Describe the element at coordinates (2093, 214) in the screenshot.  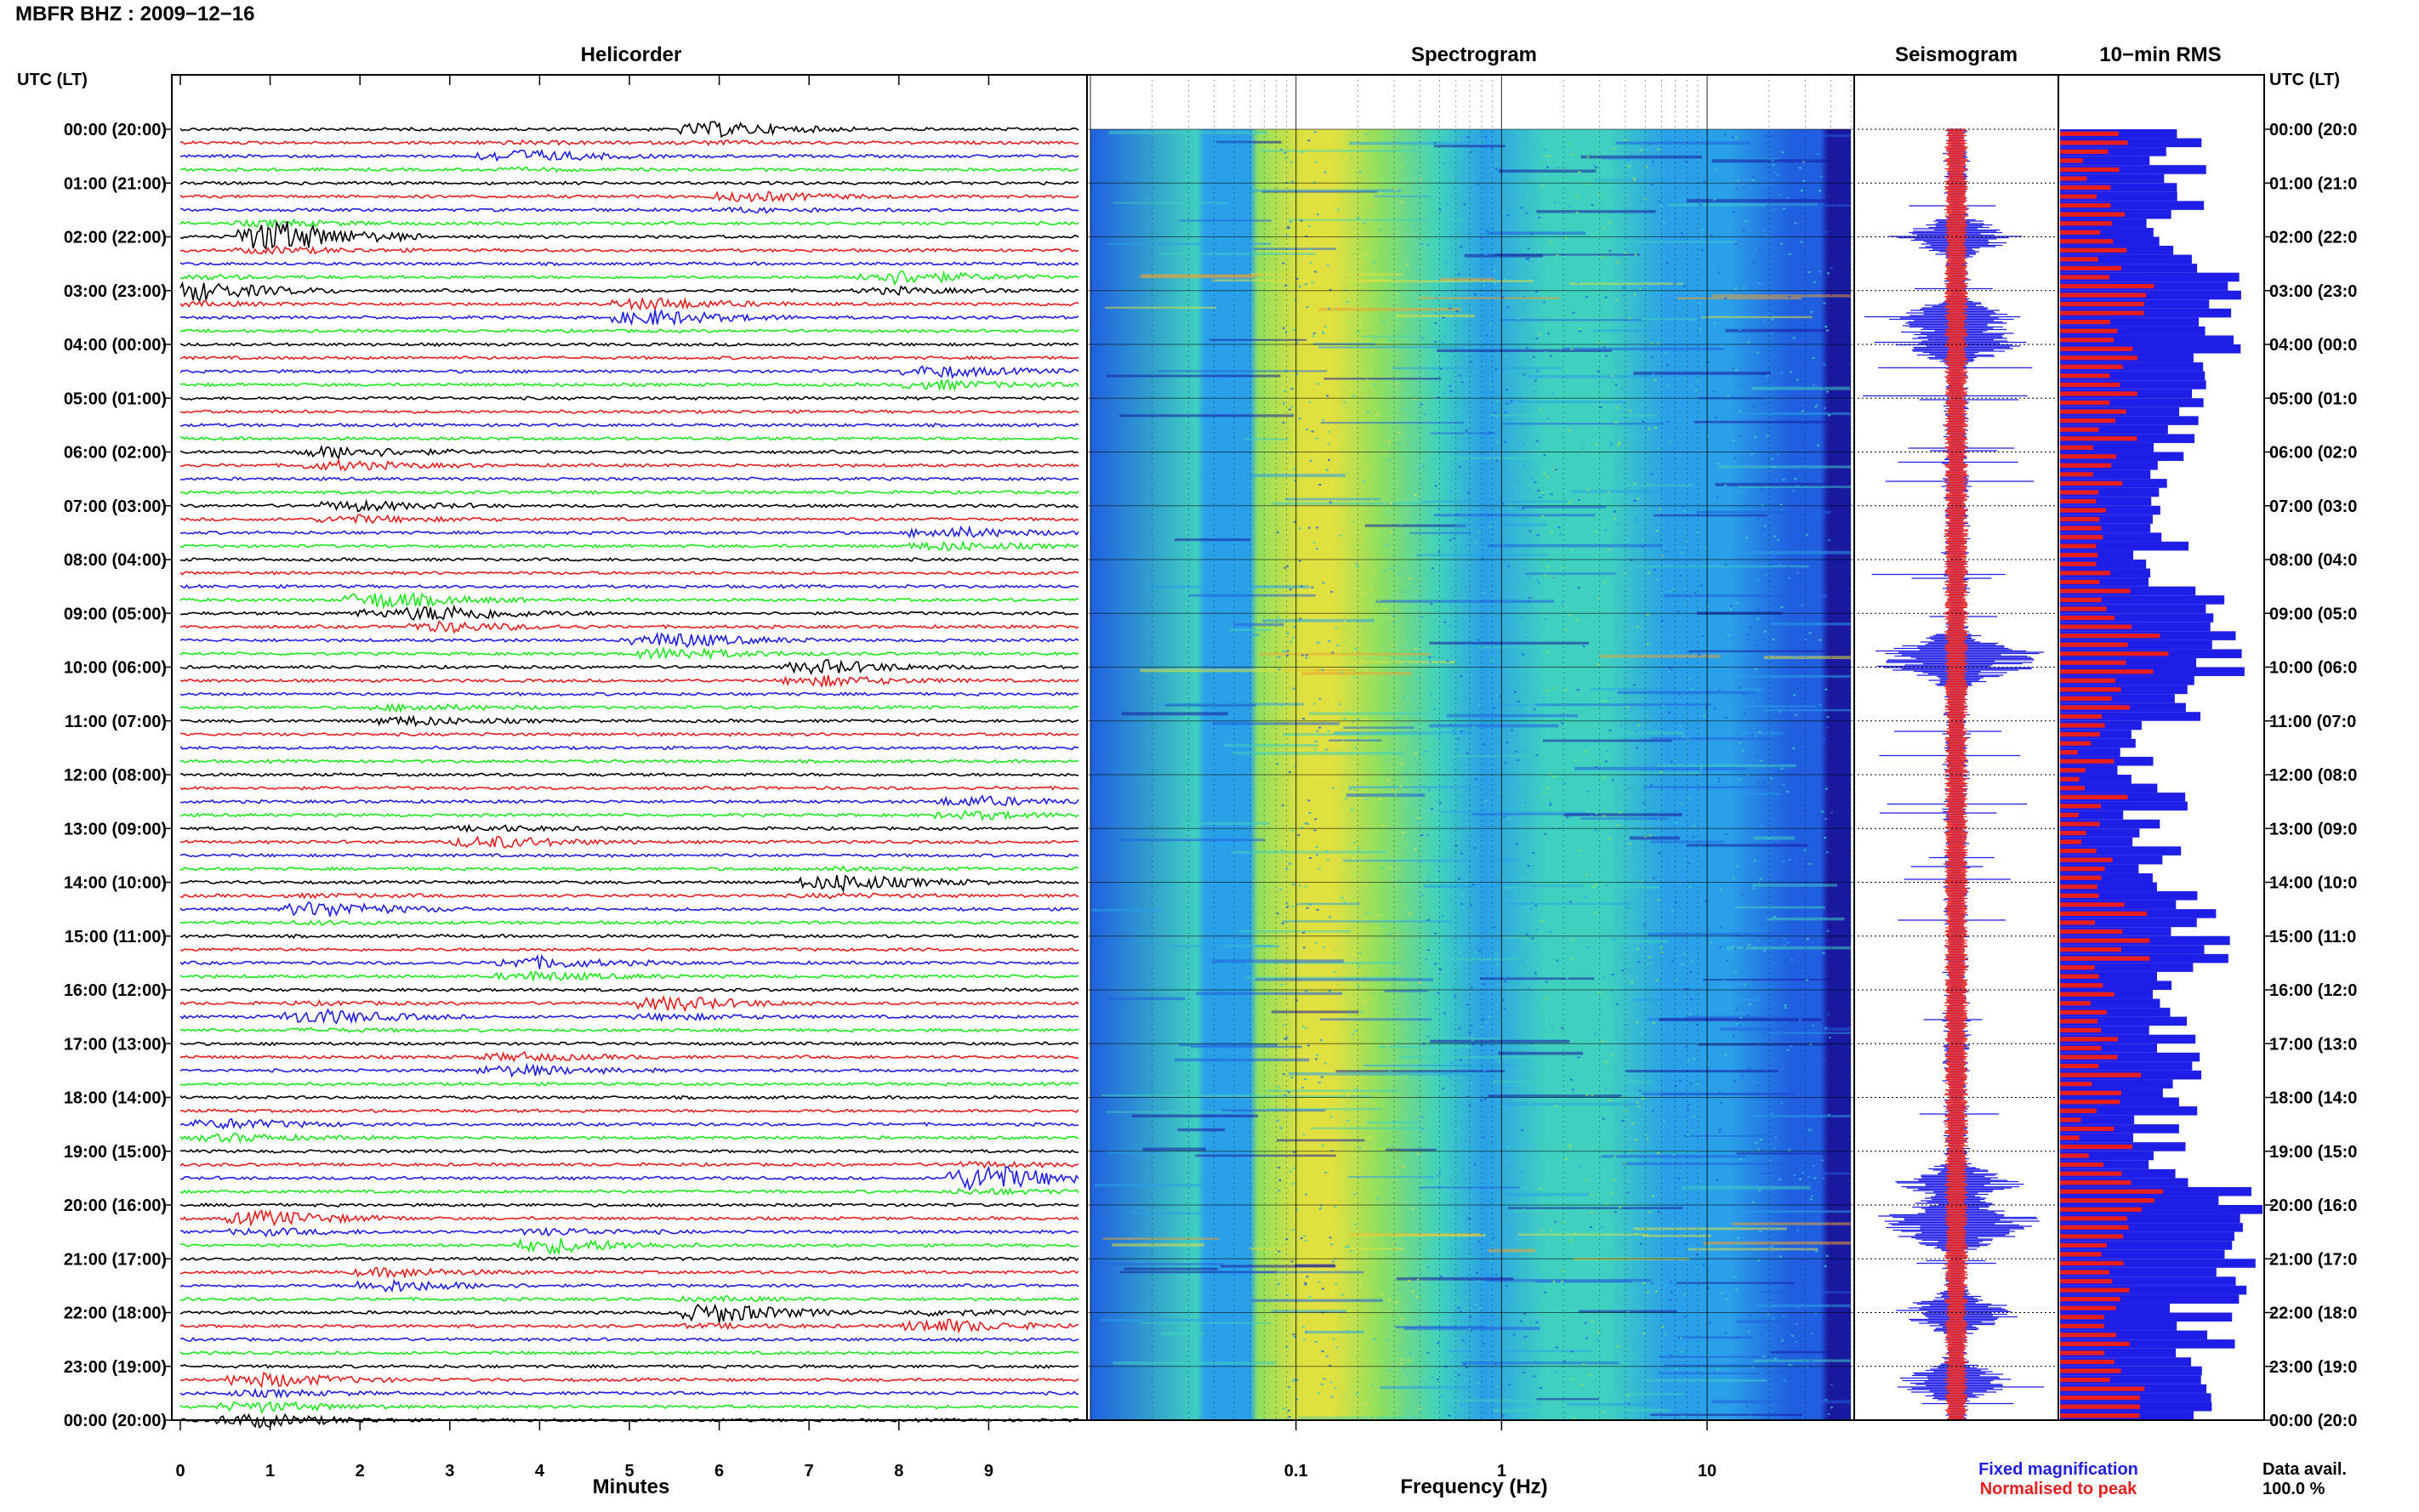
I see `rms-bar-normalised` at that location.